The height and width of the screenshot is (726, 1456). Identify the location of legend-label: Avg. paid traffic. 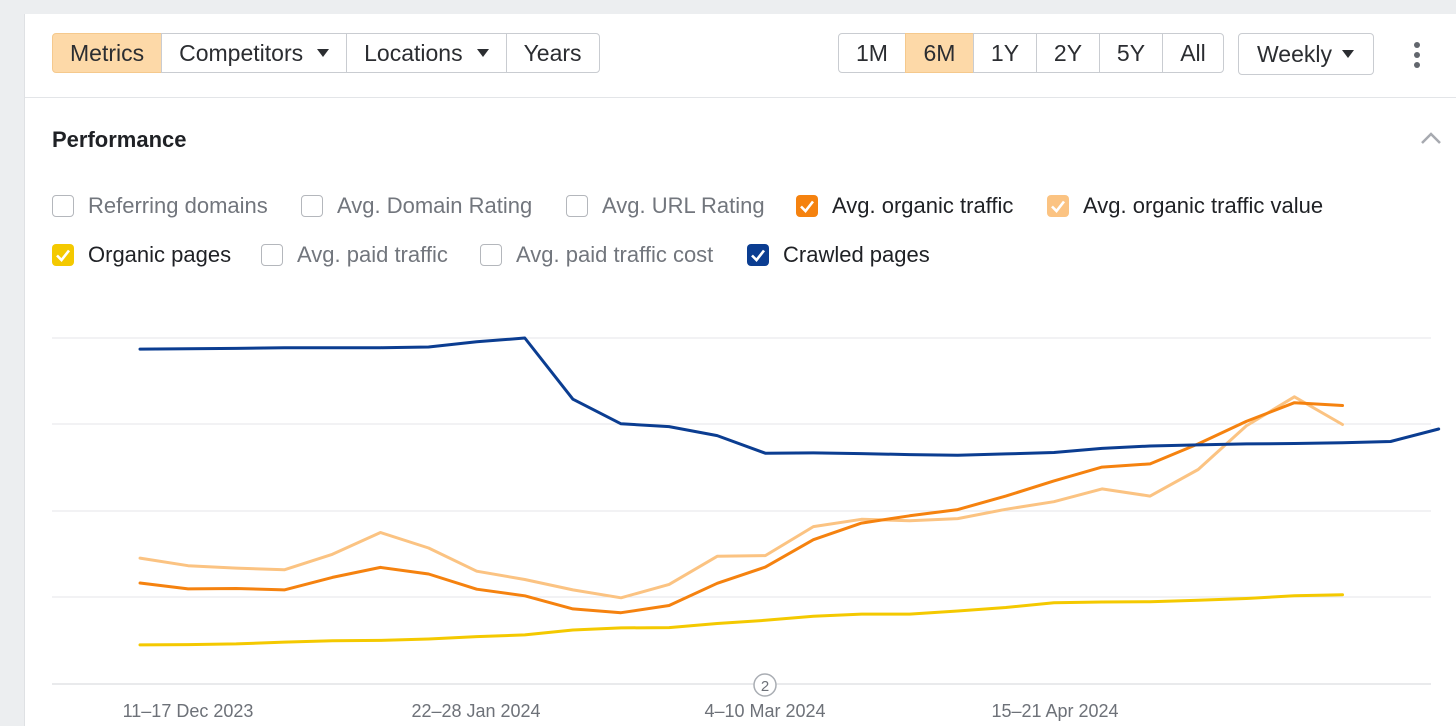
(372, 254).